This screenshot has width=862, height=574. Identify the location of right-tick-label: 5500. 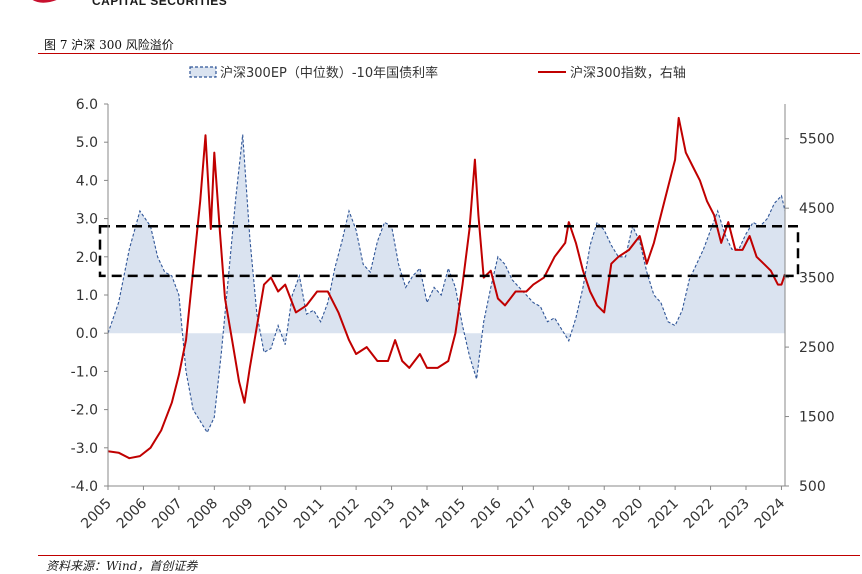
(817, 140).